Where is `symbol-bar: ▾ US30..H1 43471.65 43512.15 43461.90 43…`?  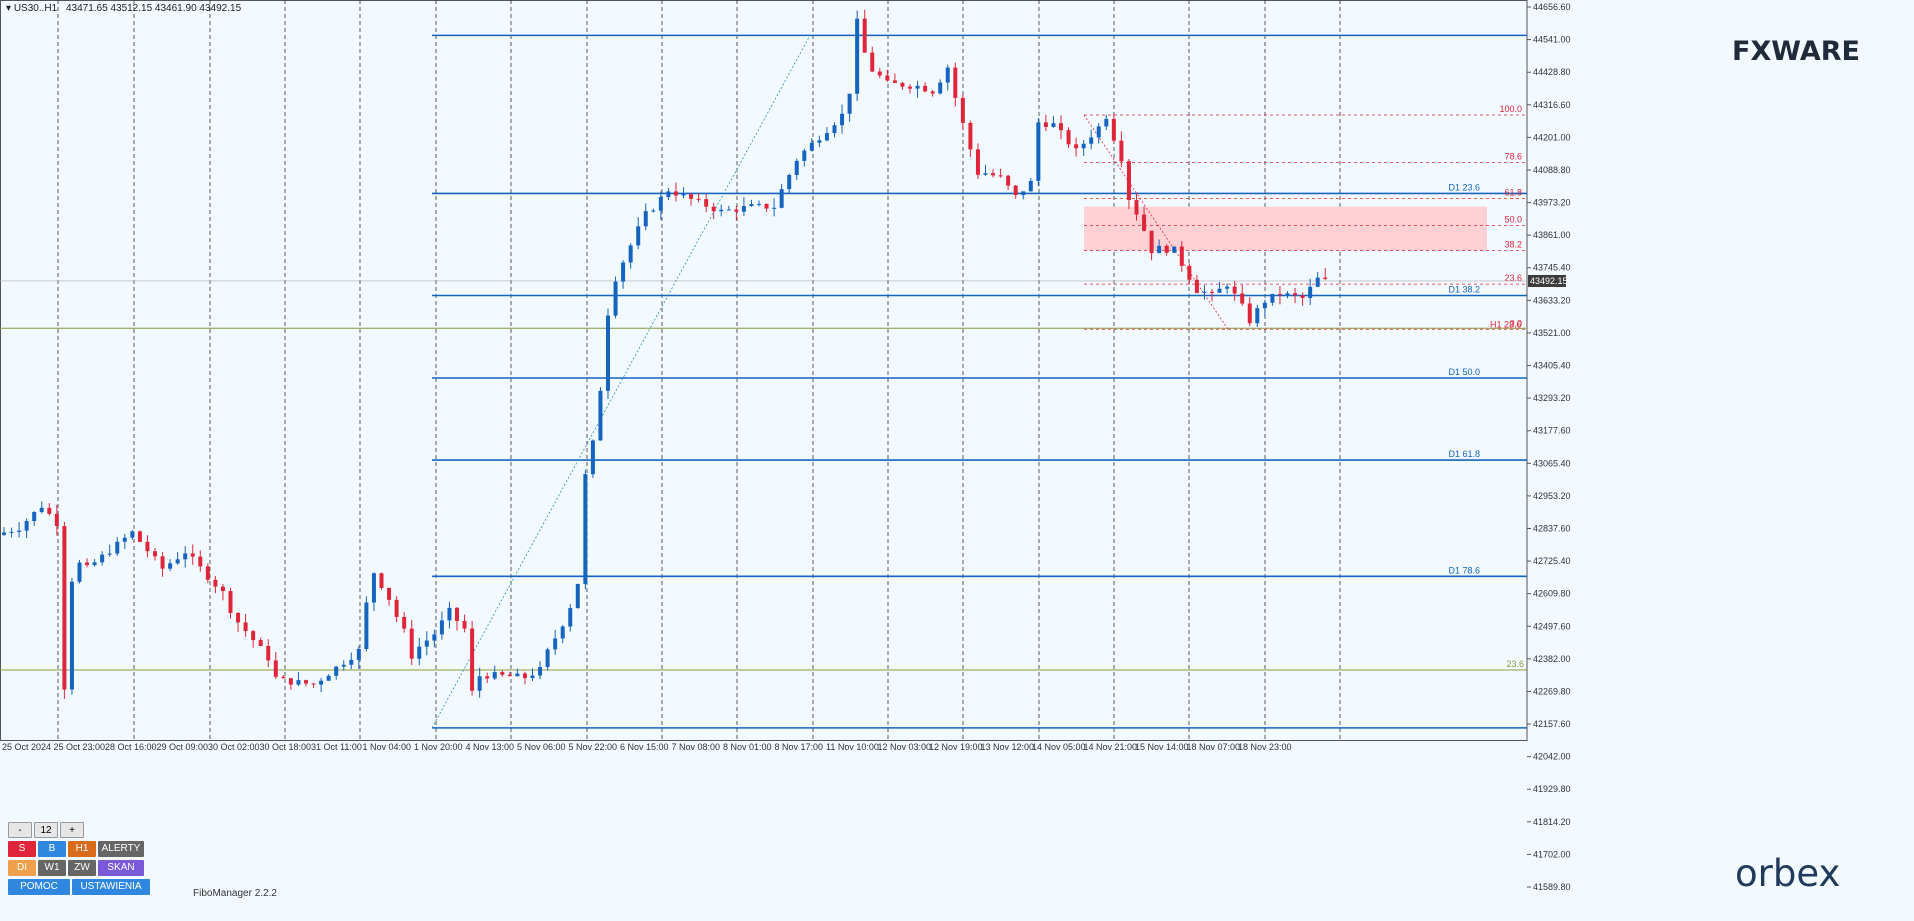 symbol-bar: ▾ US30..H1 43471.65 43512.15 43461.90 43… is located at coordinates (123, 8).